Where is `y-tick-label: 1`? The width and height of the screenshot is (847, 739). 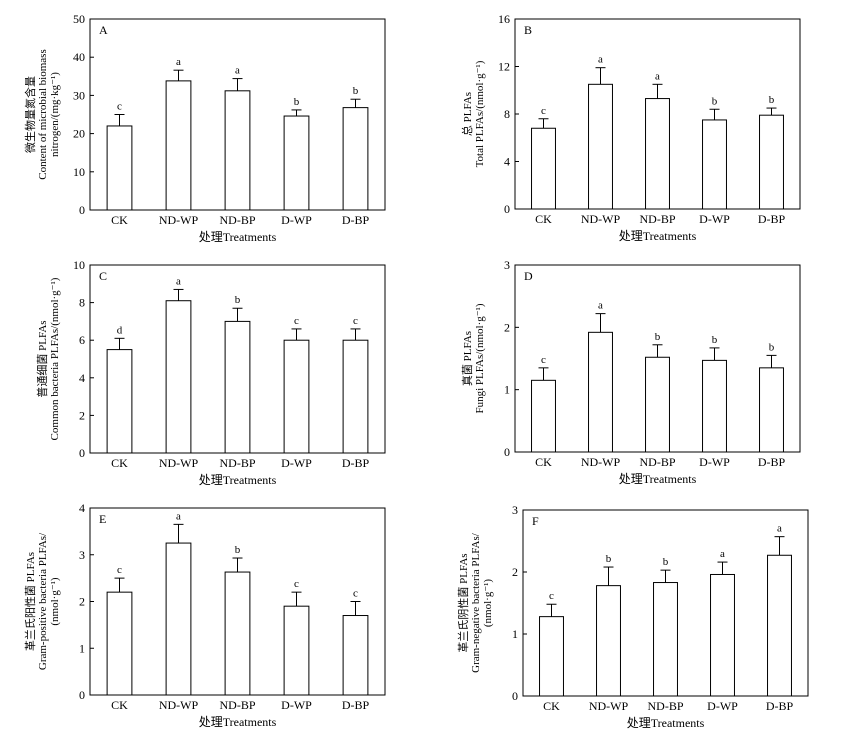 y-tick-label: 1 is located at coordinates (82, 648).